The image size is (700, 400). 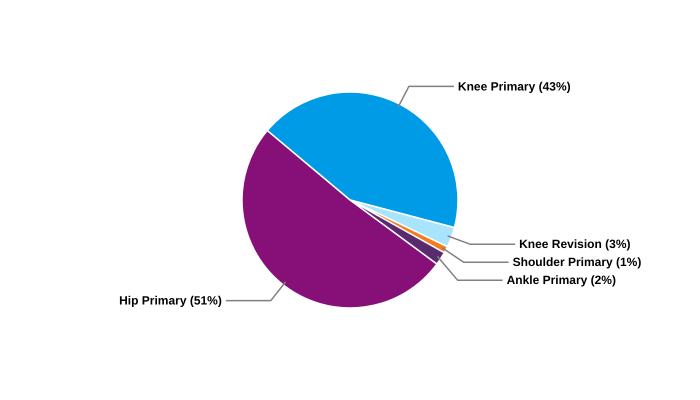 I want to click on slice-label: Hip Primary (51%), so click(x=170, y=301).